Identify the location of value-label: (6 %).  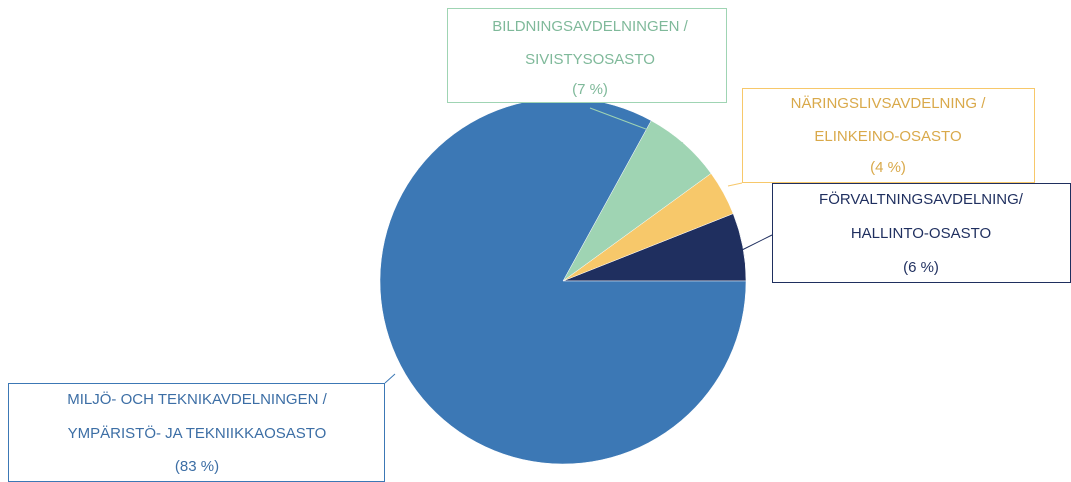
(921, 267).